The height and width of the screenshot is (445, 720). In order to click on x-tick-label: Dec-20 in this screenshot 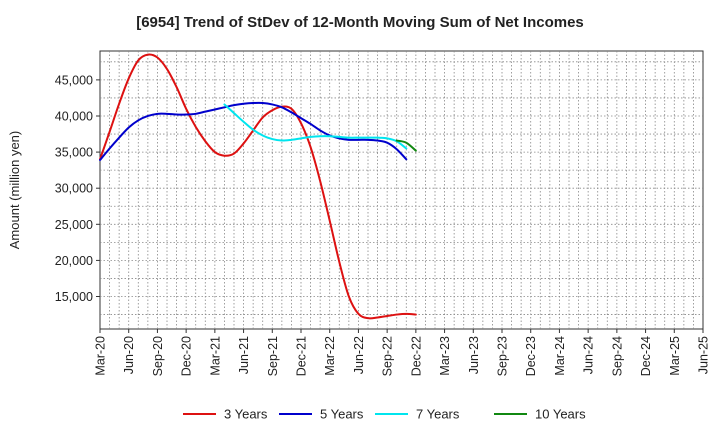, I will do `click(187, 356)`.